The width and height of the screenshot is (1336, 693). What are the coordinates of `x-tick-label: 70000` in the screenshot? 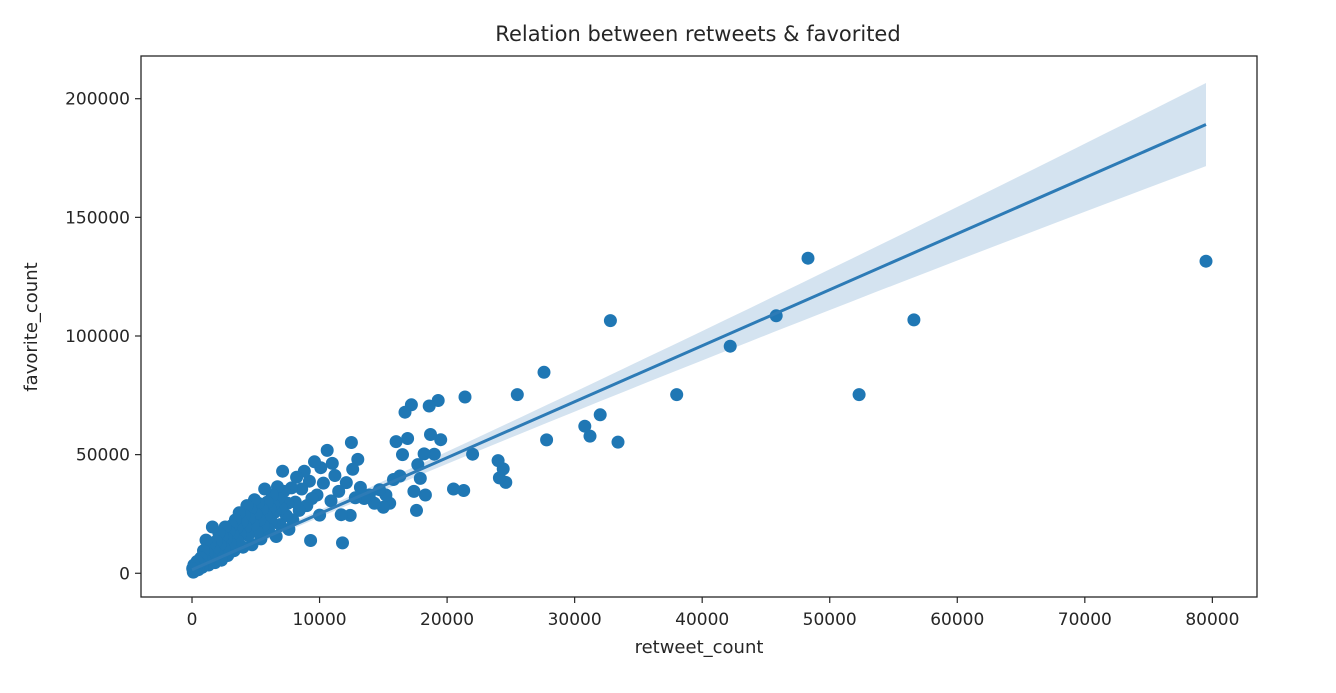 It's located at (1085, 620).